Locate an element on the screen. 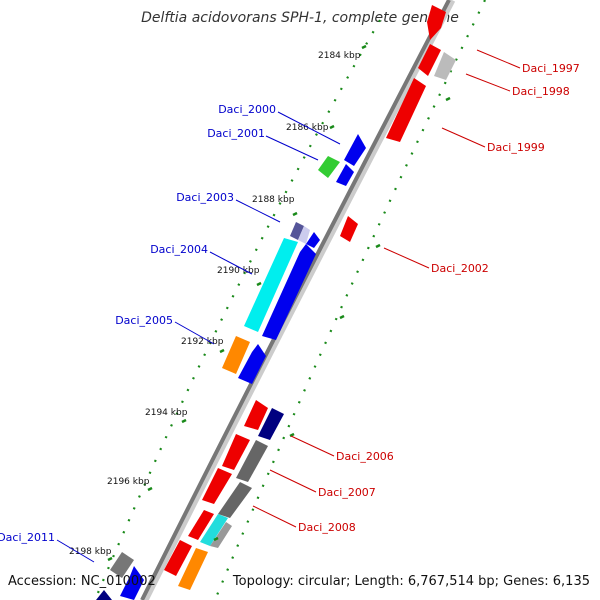 Image resolution: width=600 pixels, height=600 pixels. gene-arrow-daci-2008-a is located at coordinates (217, 486).